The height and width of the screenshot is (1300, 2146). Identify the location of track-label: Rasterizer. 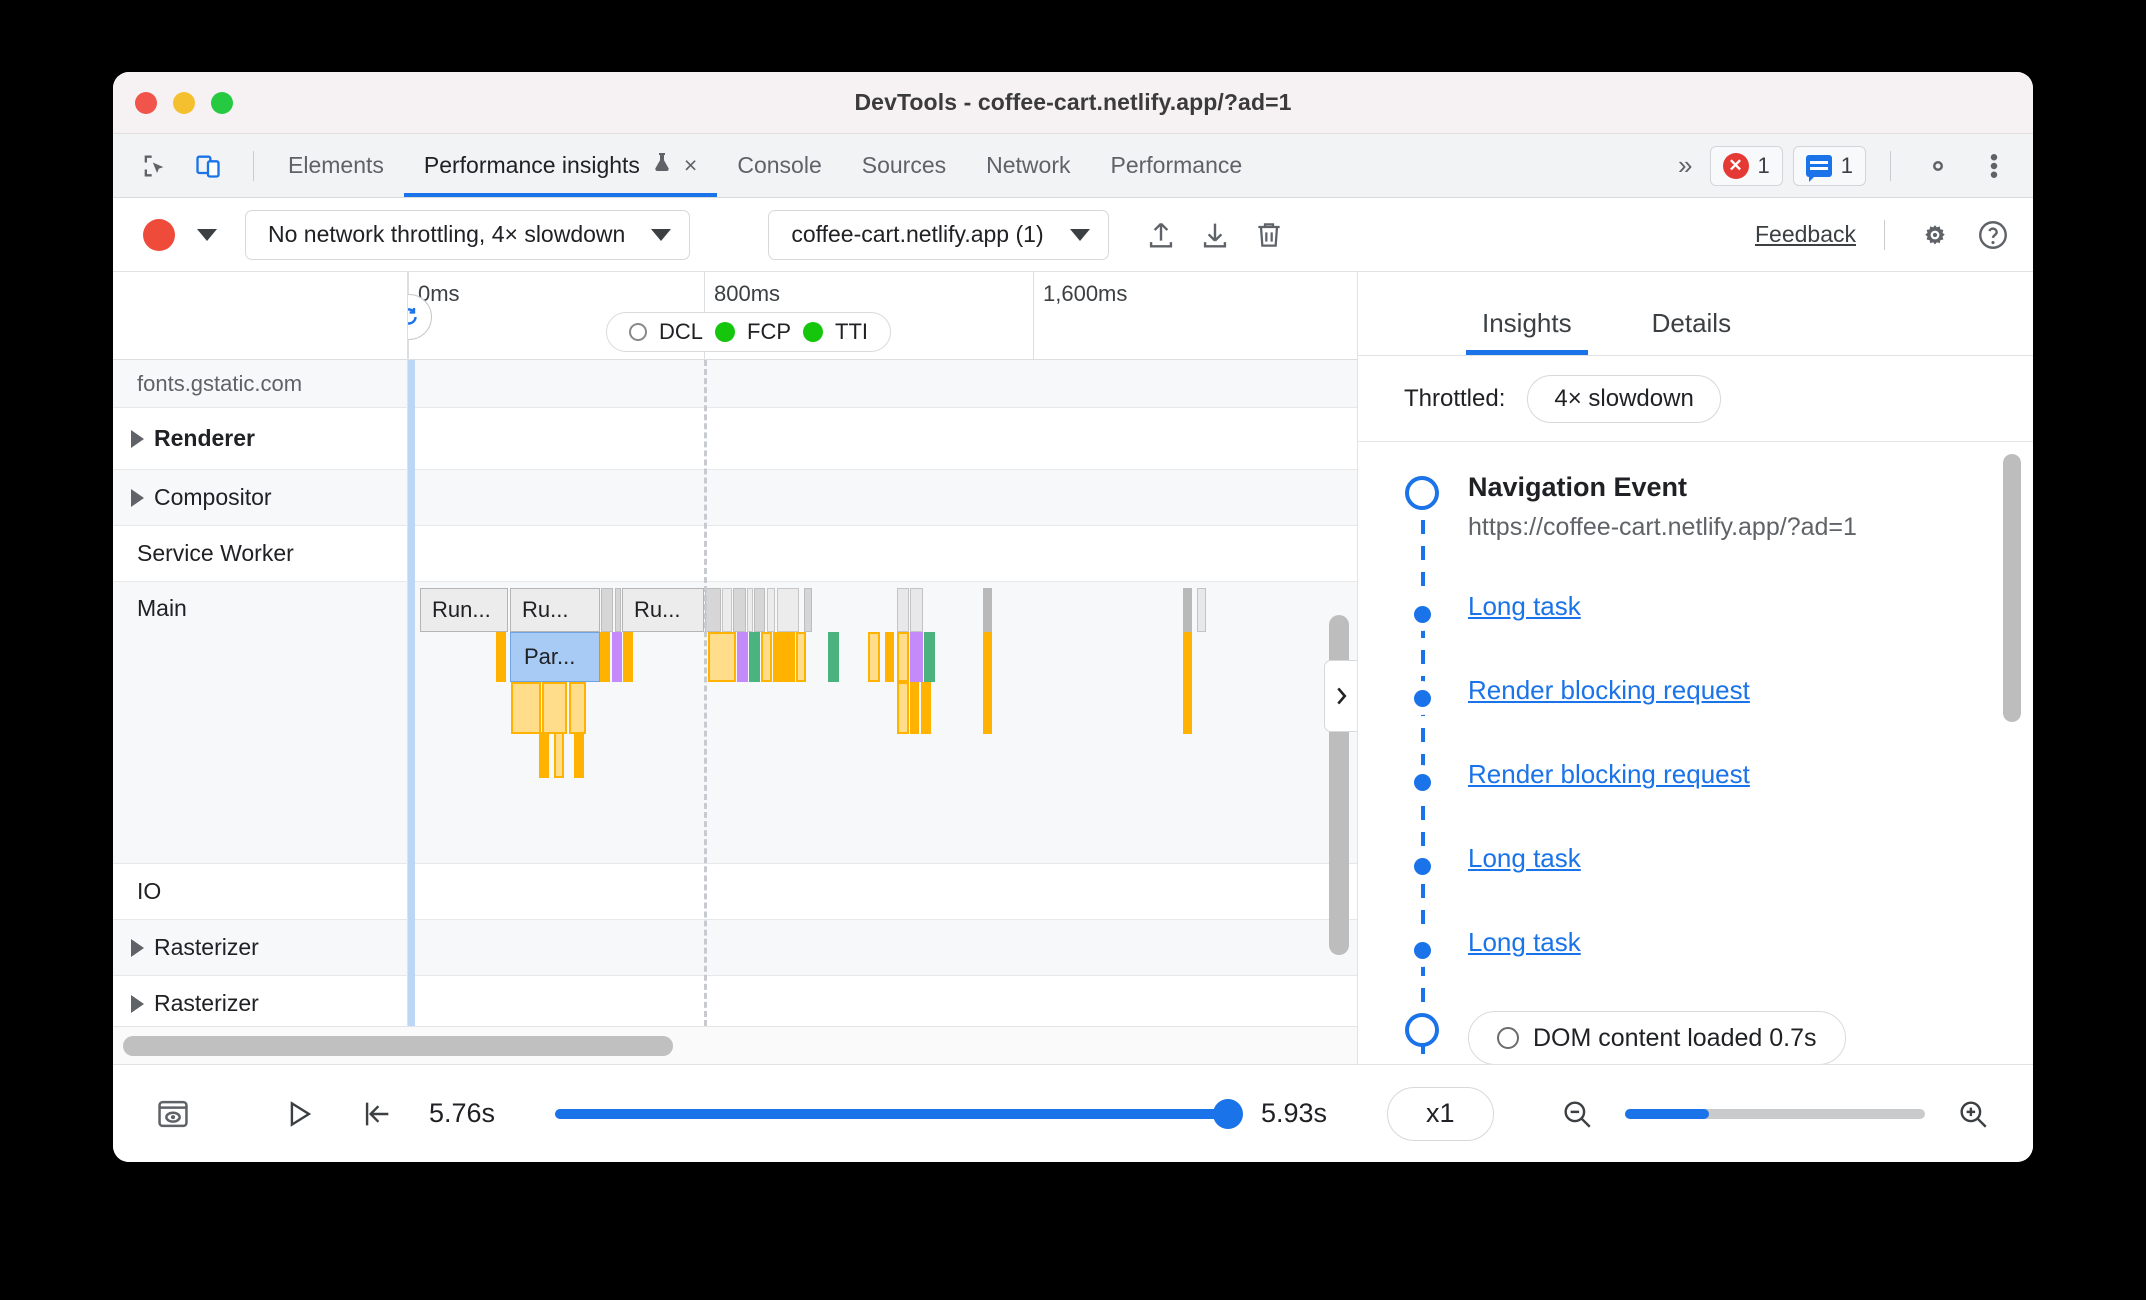
(260, 1001).